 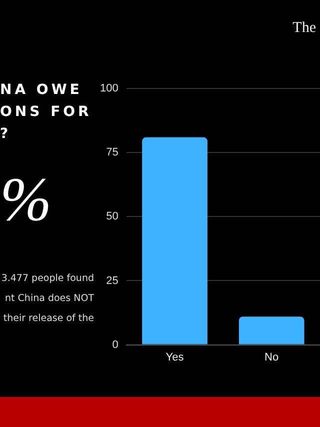 I want to click on y-tick-label: 100, so click(x=109, y=88).